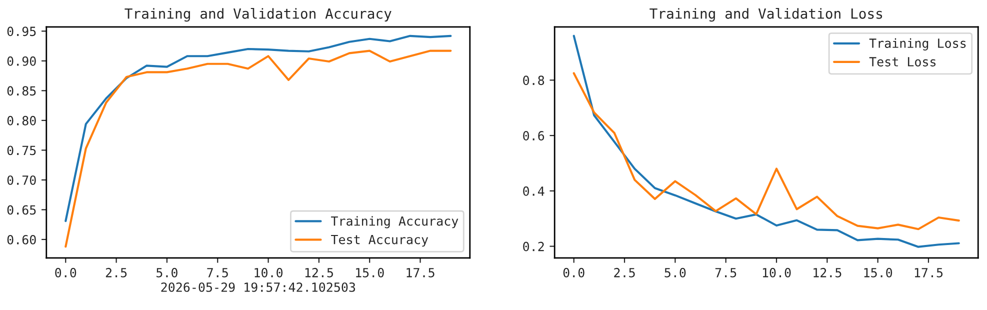 The height and width of the screenshot is (310, 987). Describe the element at coordinates (21, 121) in the screenshot. I see `y-tick-label: 0.80` at that location.